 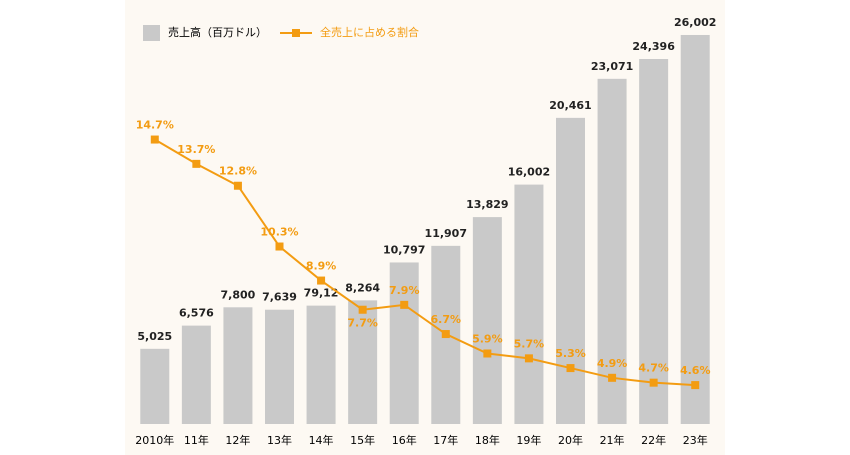 I want to click on bar-value-label: 24,396, so click(x=653, y=46).